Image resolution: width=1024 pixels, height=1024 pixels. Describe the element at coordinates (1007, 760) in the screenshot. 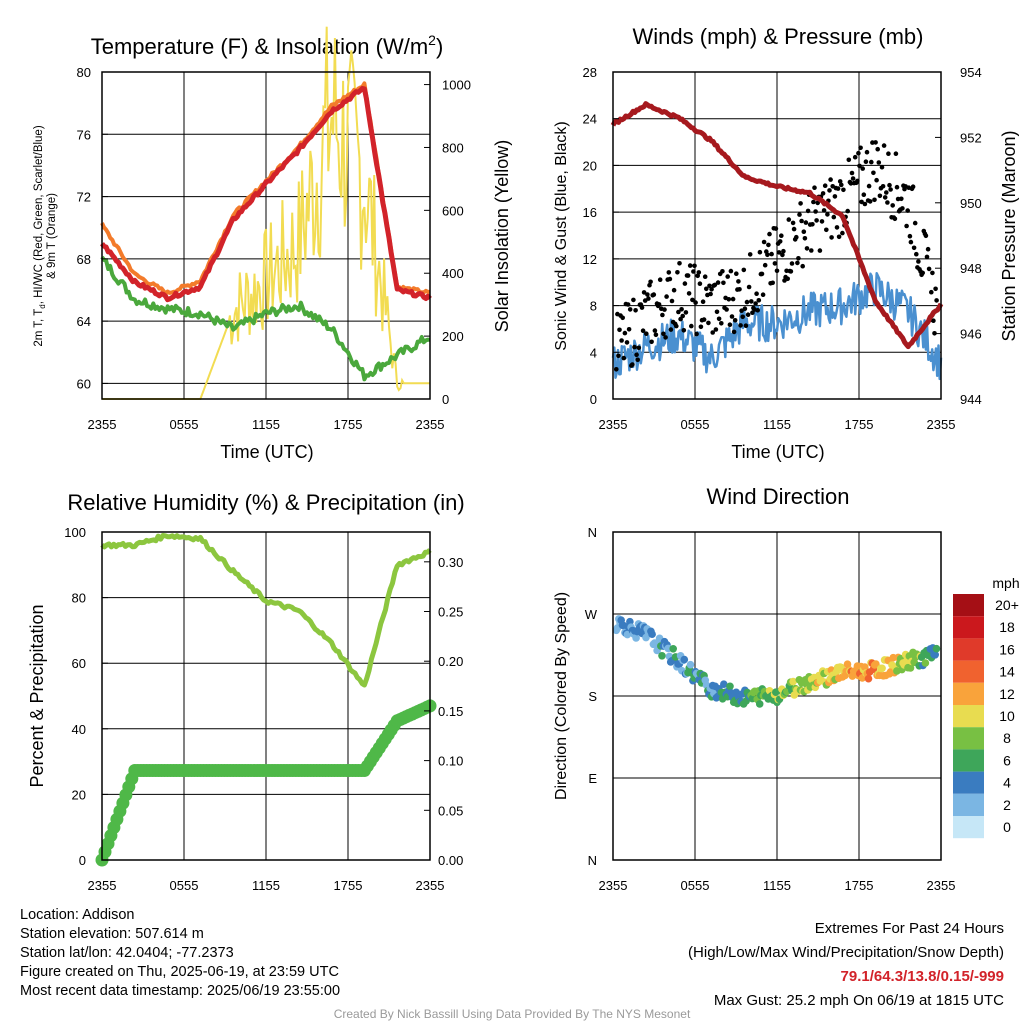

I see `legend-label: 6` at that location.